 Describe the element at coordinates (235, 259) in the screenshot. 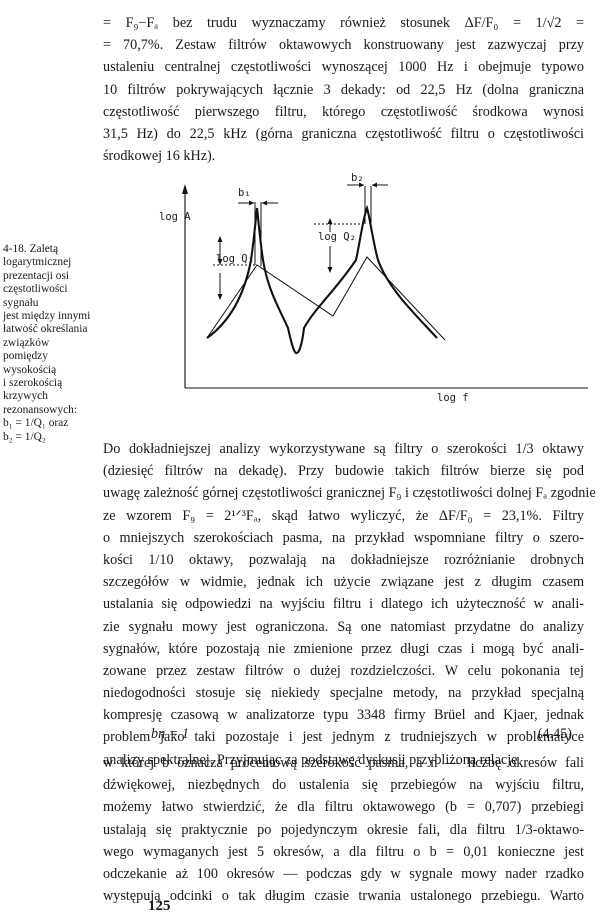

I see `q1-label: log Q₁` at that location.